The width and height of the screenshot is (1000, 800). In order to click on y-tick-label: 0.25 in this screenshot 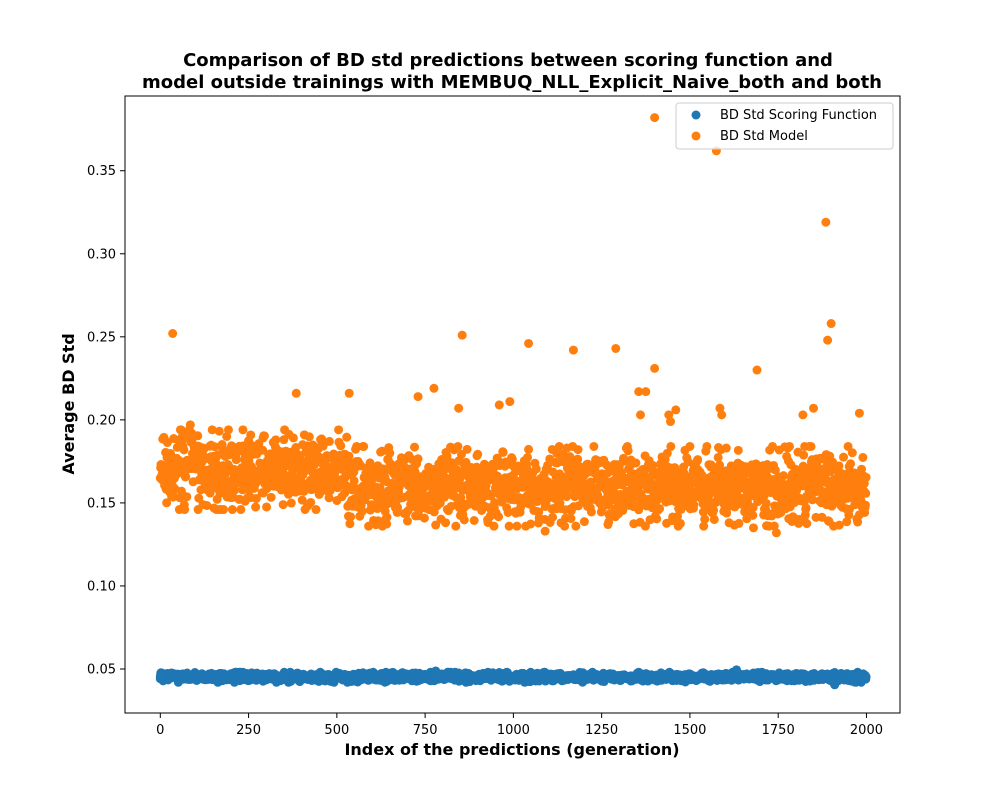, I will do `click(101, 337)`.